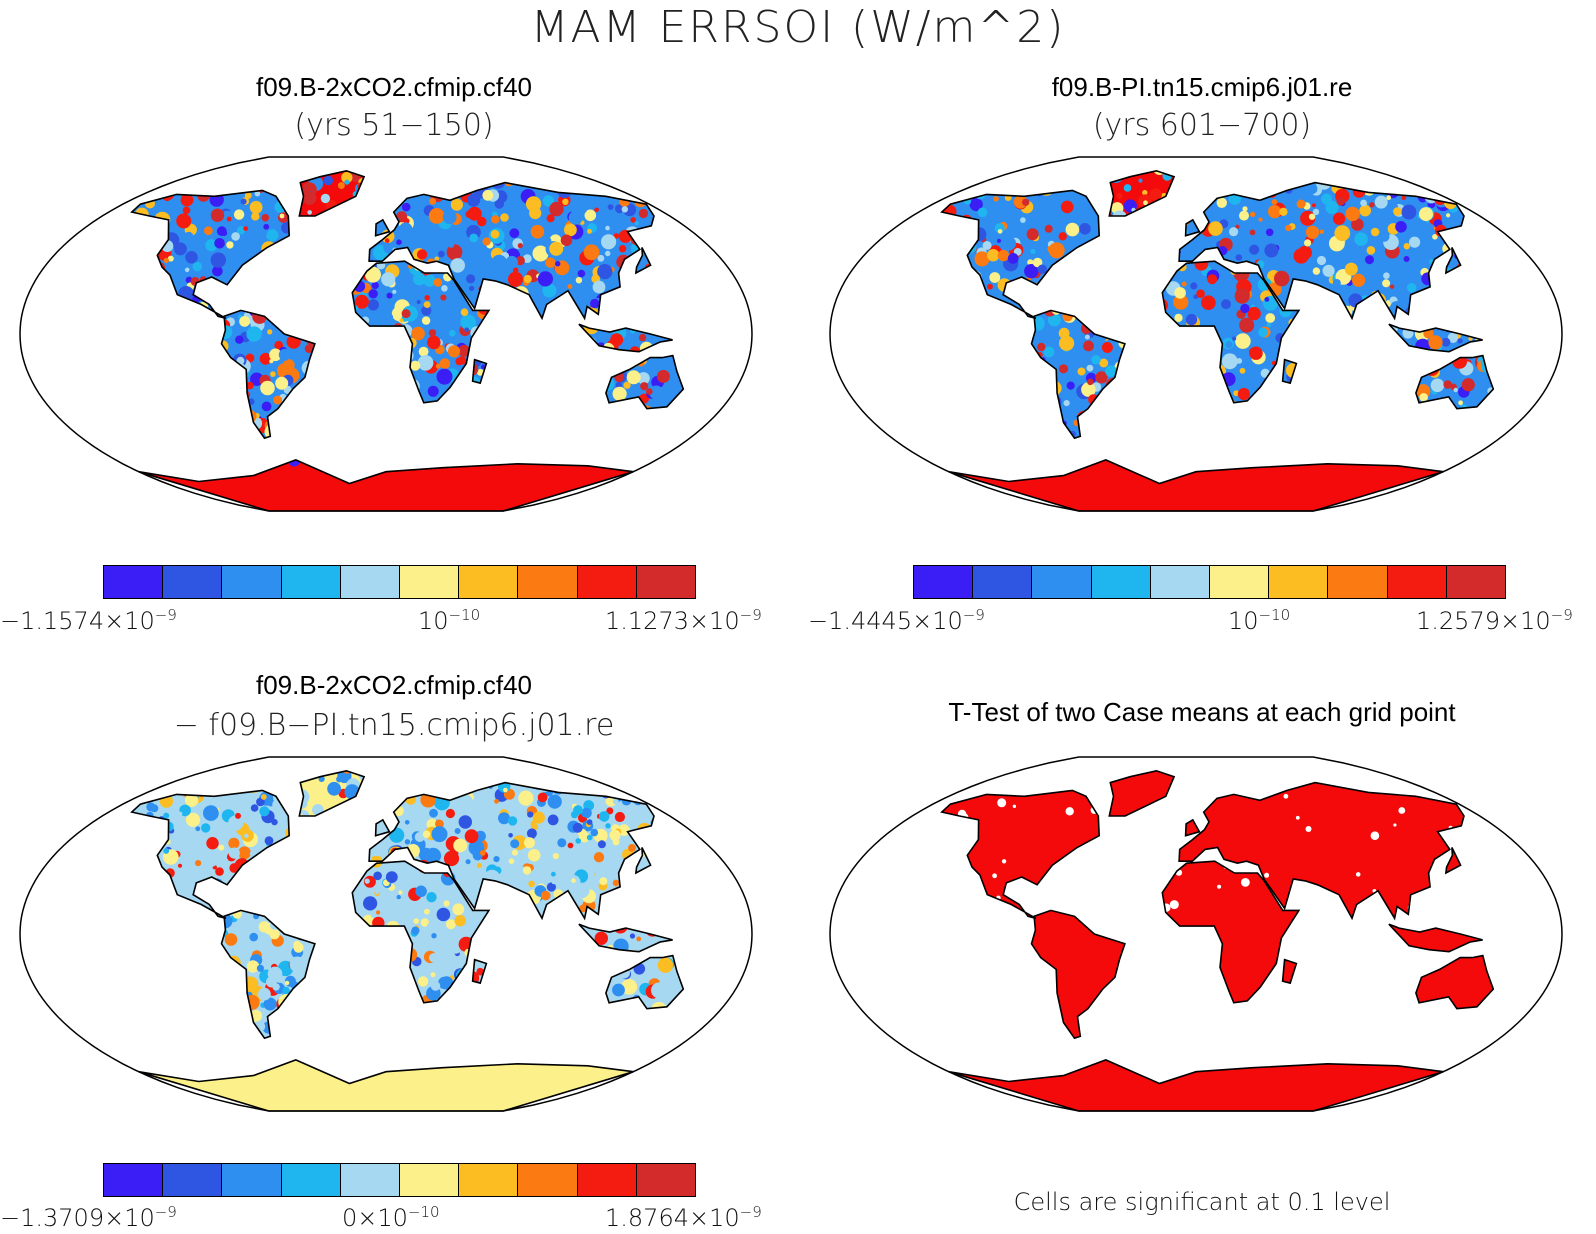  Describe the element at coordinates (798, 27) in the screenshot. I see `figure-title: MAM ERRSOI (W/m^2)` at that location.